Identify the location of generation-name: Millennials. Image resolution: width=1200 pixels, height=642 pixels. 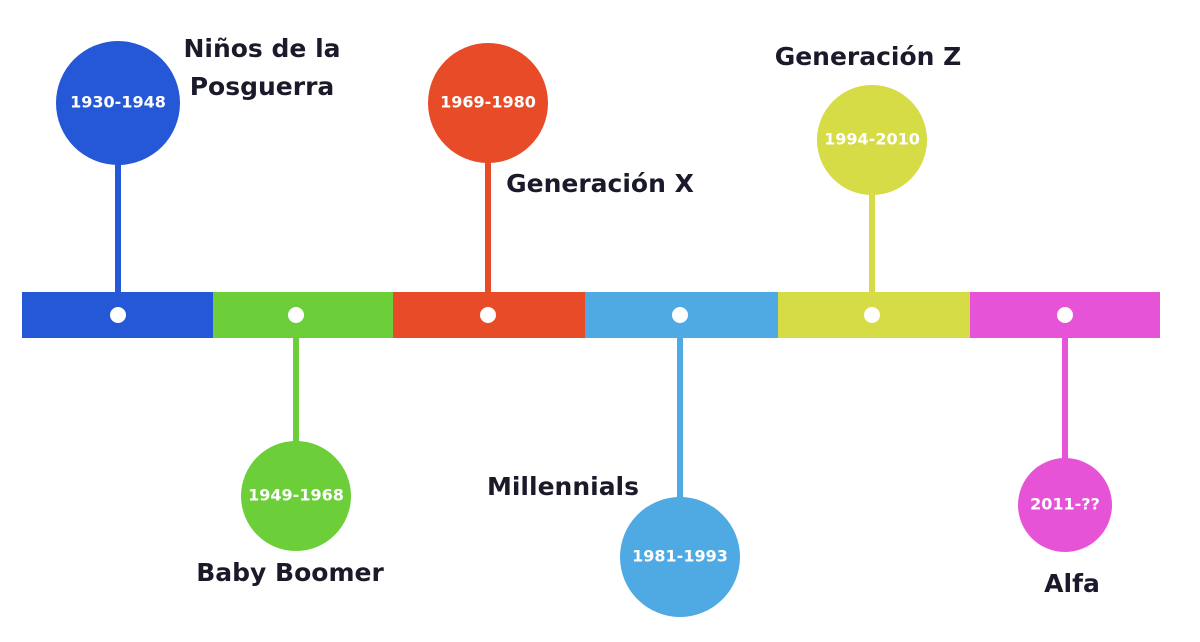
(563, 486).